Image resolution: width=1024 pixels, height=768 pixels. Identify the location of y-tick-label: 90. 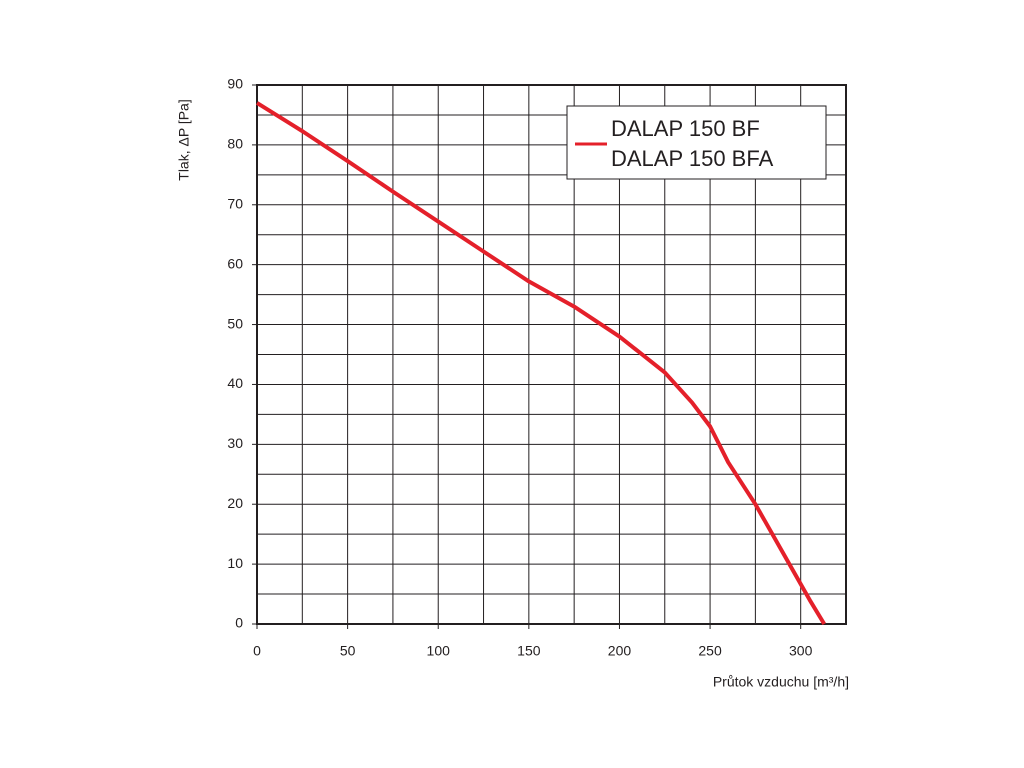
(235, 84).